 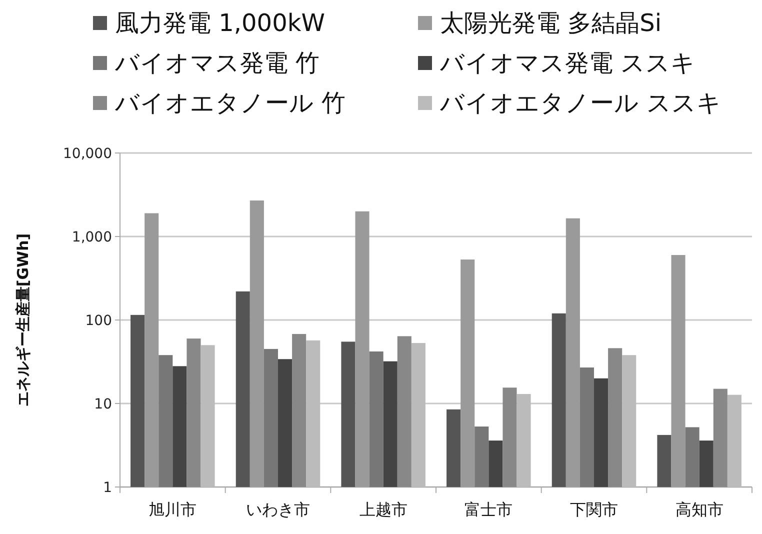 What do you see at coordinates (699, 509) in the screenshot?
I see `x-tick-label: 高知市` at bounding box center [699, 509].